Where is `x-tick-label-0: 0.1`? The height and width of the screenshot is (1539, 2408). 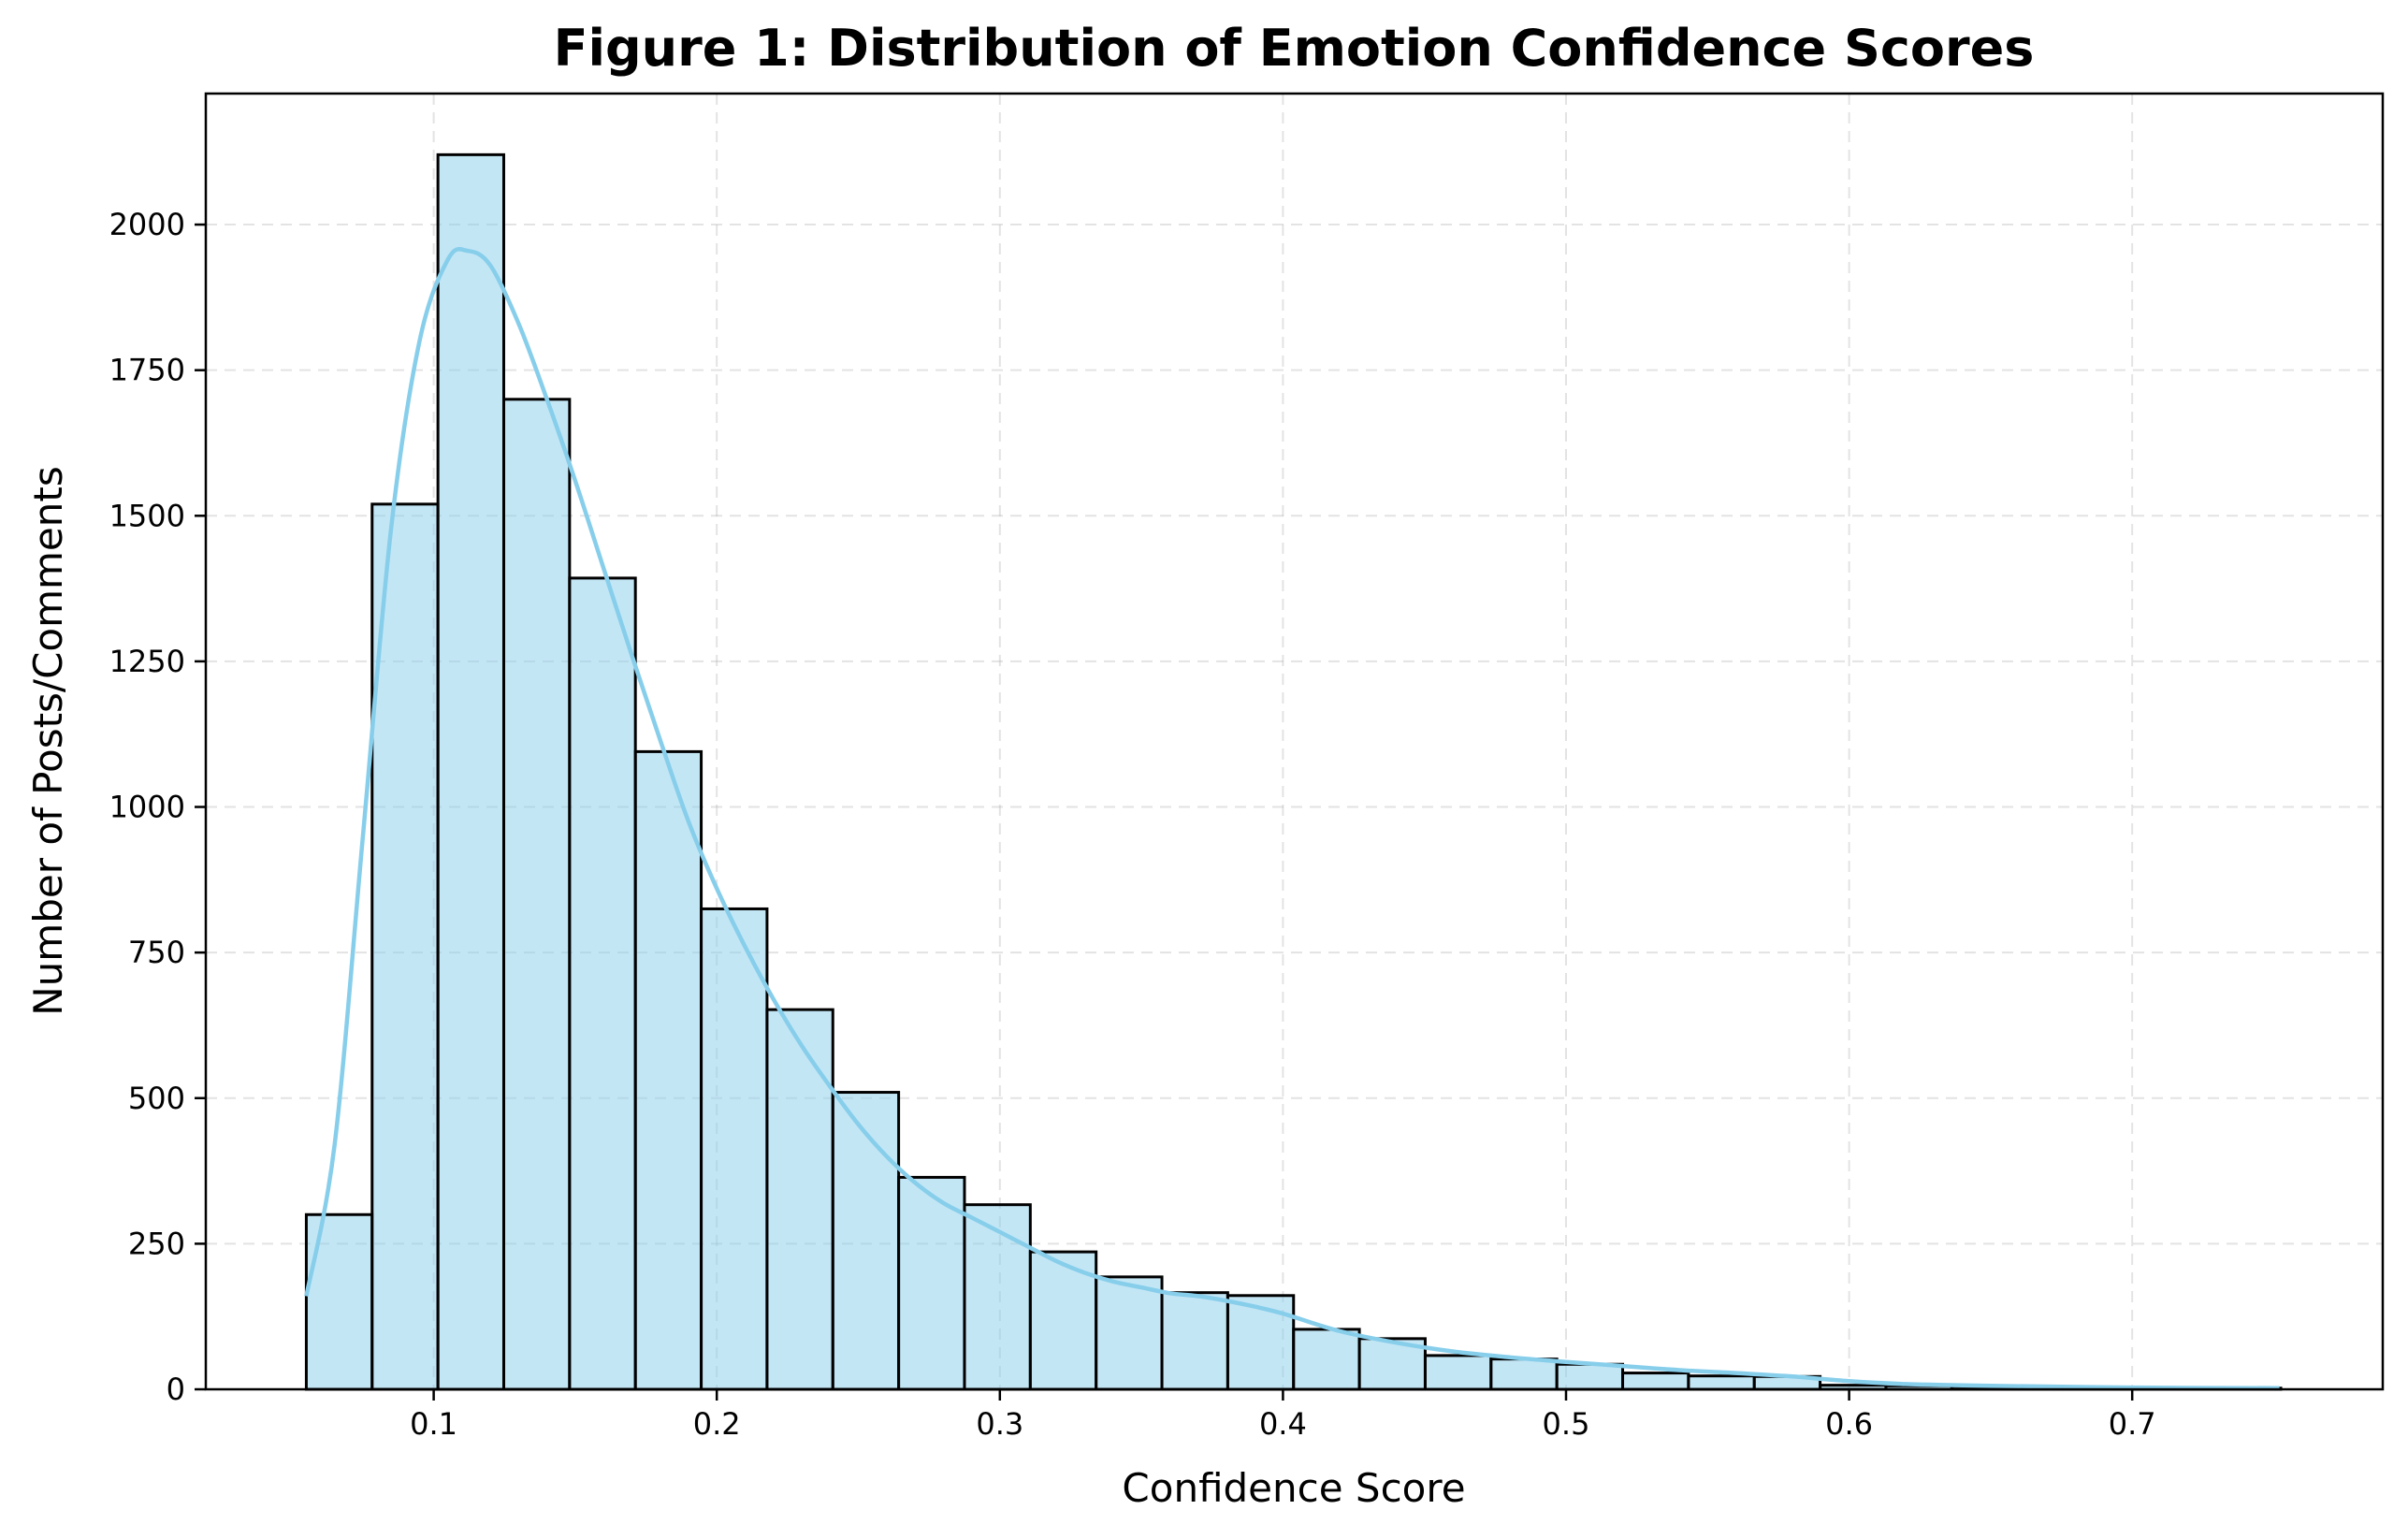
x-tick-label-0: 0.1 is located at coordinates (434, 1424).